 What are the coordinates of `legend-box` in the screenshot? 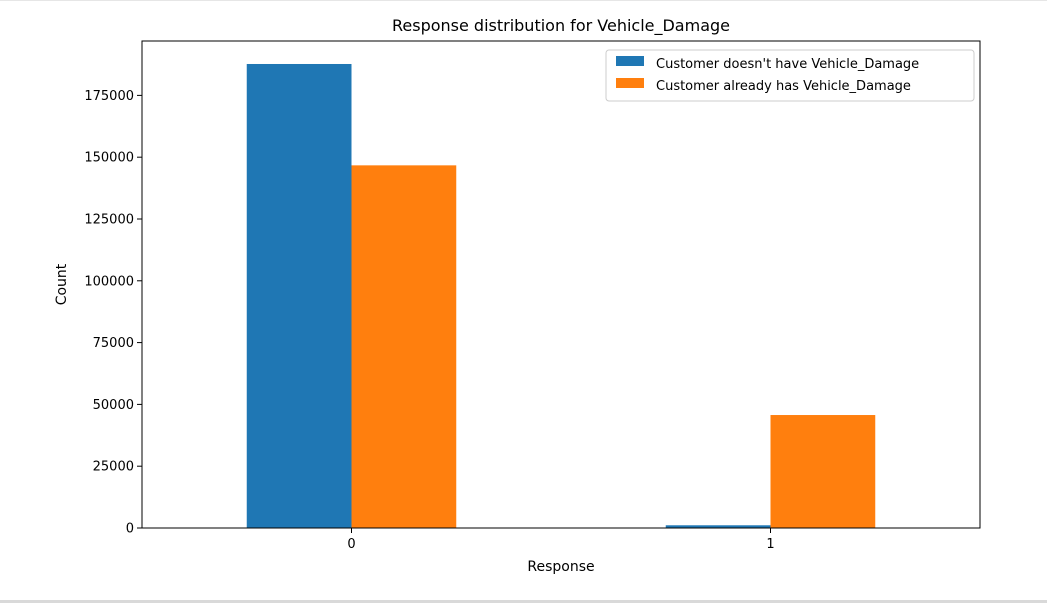 It's located at (790, 75).